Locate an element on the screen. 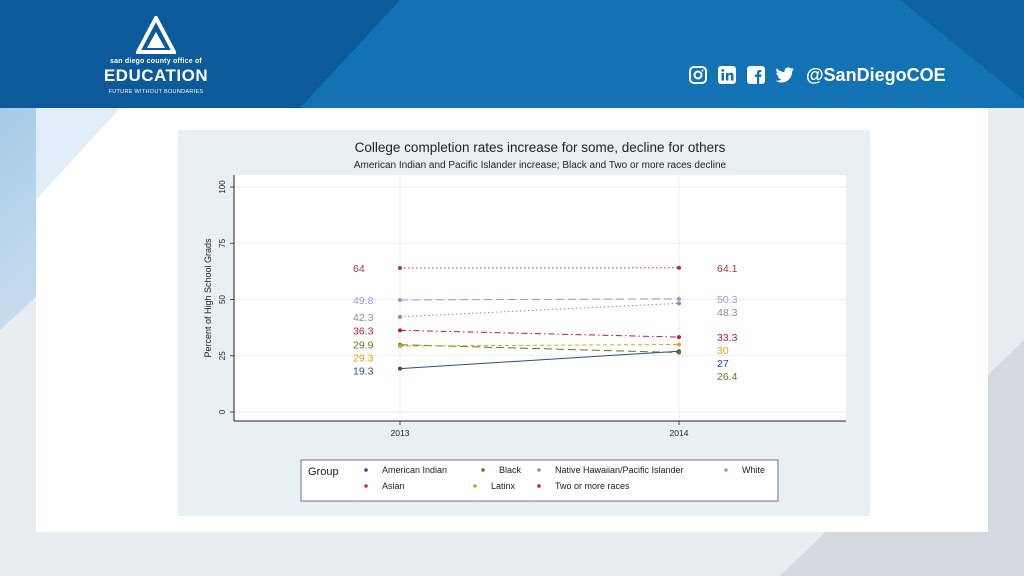 The width and height of the screenshot is (1024, 576). legend-label-two-or-more-races: Two or more races is located at coordinates (592, 486).